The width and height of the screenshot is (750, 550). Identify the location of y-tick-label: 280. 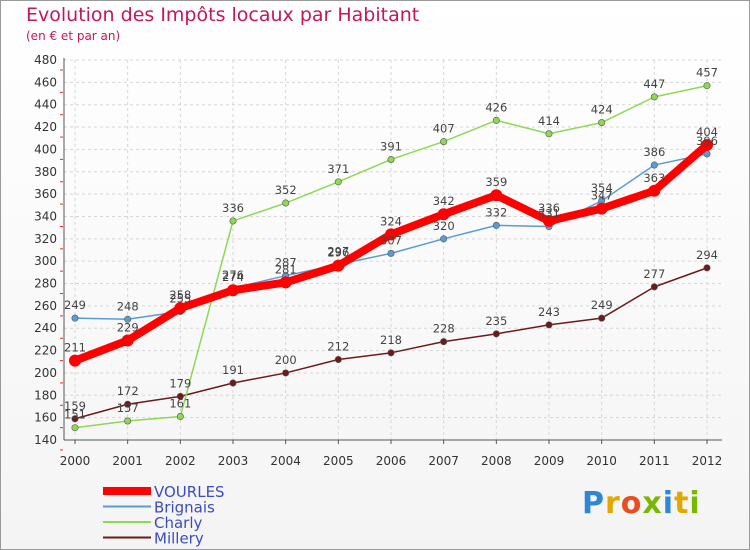
(45, 284).